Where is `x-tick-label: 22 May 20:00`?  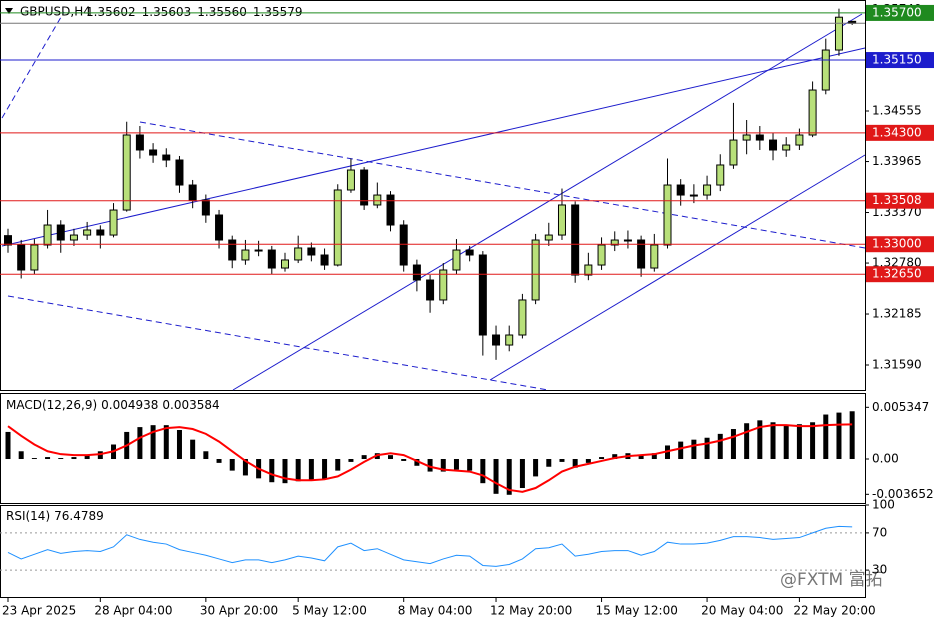
x-tick-label: 22 May 20:00 is located at coordinates (834, 611).